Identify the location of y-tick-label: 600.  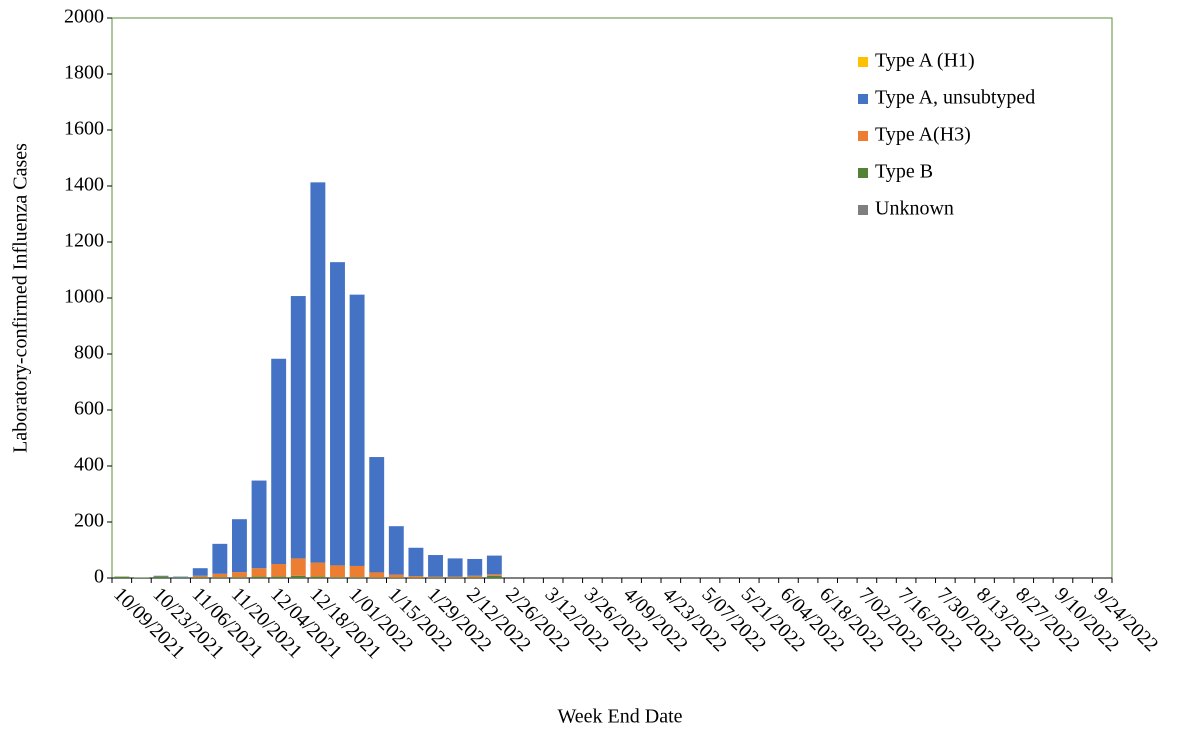
(89, 409).